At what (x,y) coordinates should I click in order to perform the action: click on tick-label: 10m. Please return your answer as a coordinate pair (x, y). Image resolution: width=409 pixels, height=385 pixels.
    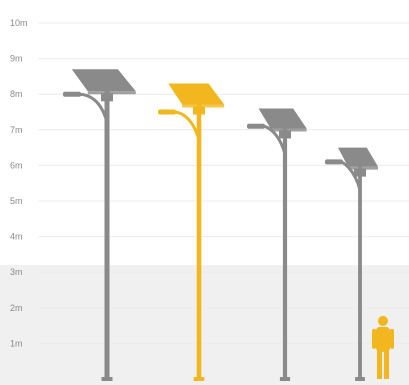
    Looking at the image, I should click on (19, 23).